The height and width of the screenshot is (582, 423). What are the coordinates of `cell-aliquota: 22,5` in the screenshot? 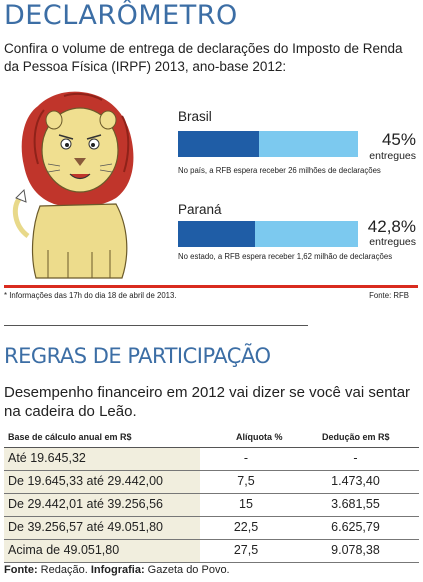 It's located at (246, 527).